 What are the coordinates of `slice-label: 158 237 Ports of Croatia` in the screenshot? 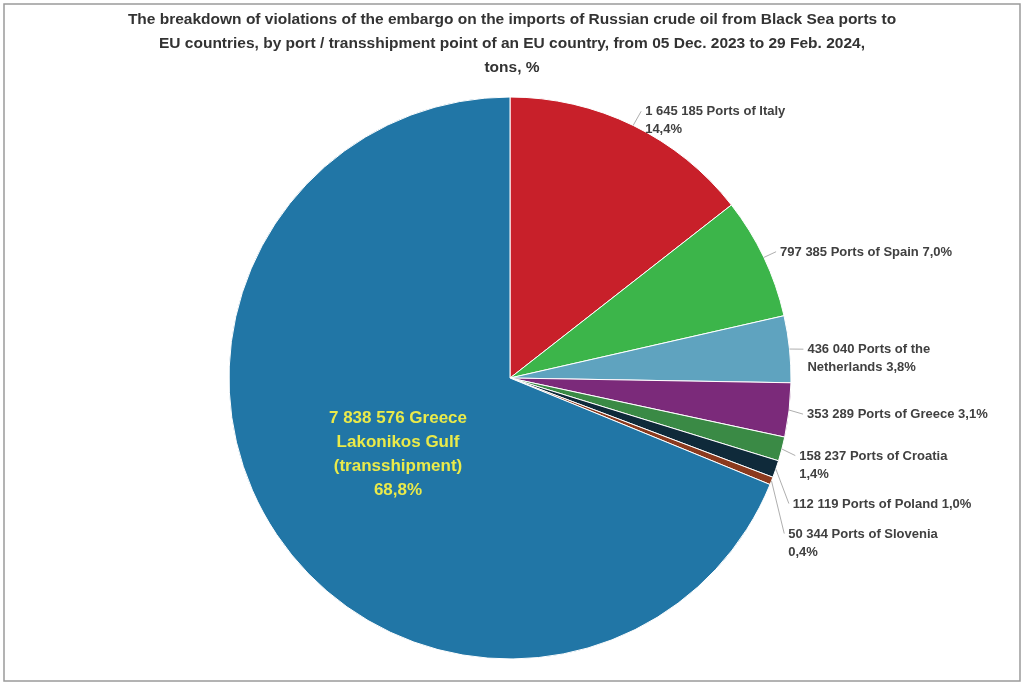 It's located at (874, 455).